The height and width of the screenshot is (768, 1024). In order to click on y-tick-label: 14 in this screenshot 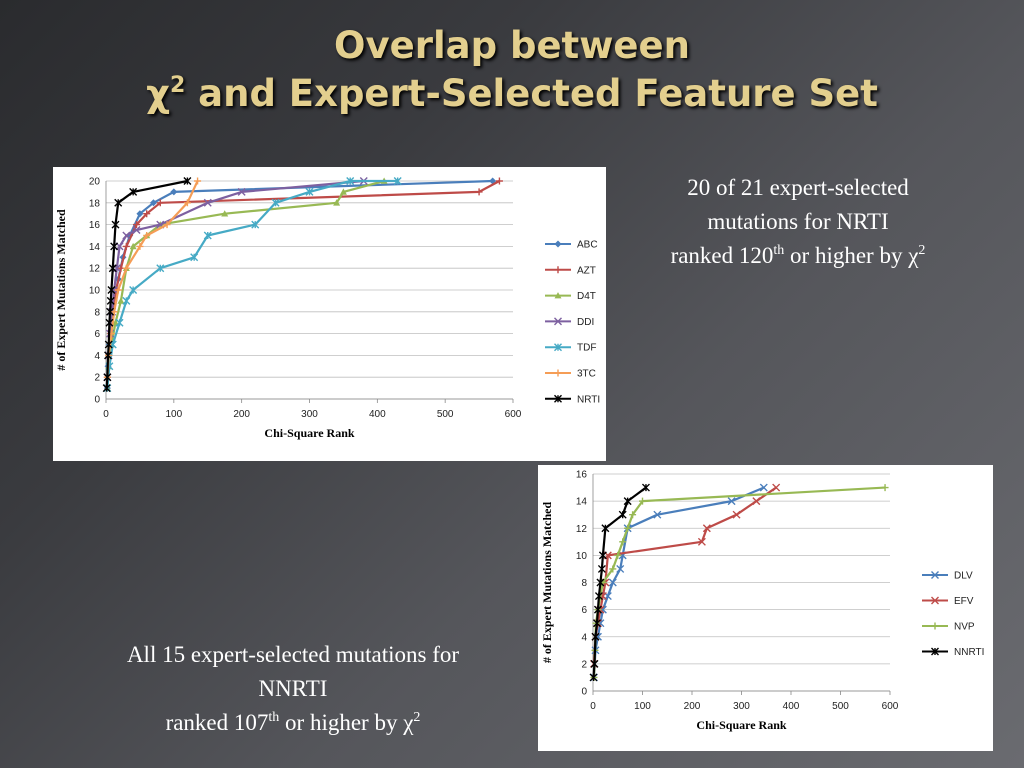, I will do `click(582, 502)`.